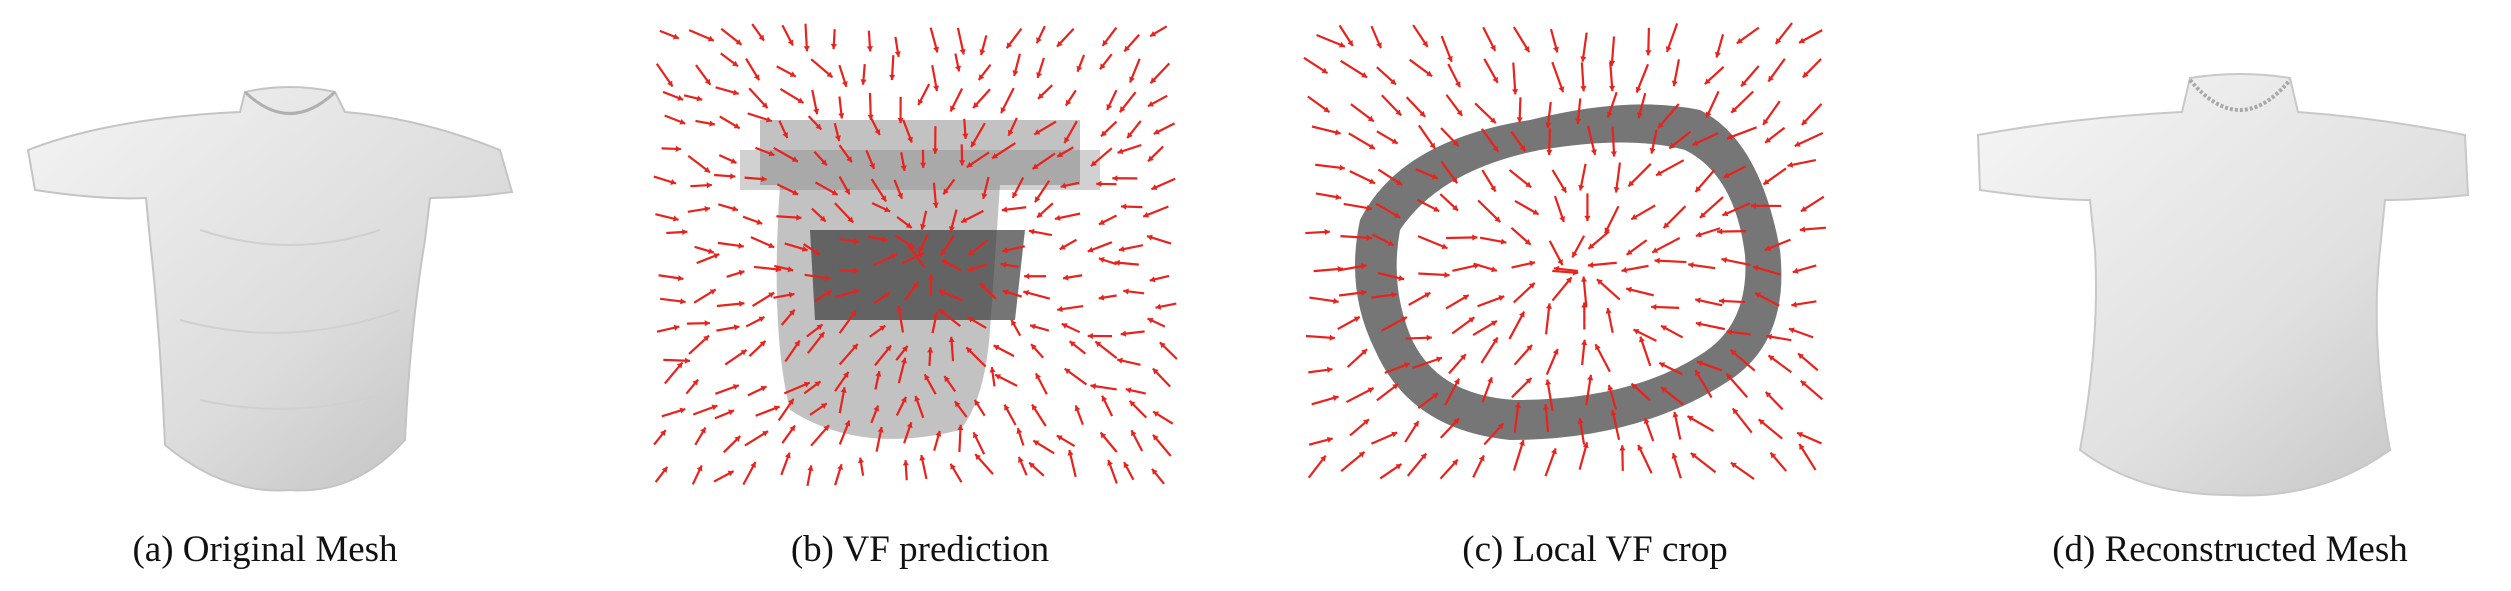 The width and height of the screenshot is (2511, 591). Describe the element at coordinates (2230, 549) in the screenshot. I see `caption-reconstructed-mesh: (d) Reconstructed Mesh` at that location.